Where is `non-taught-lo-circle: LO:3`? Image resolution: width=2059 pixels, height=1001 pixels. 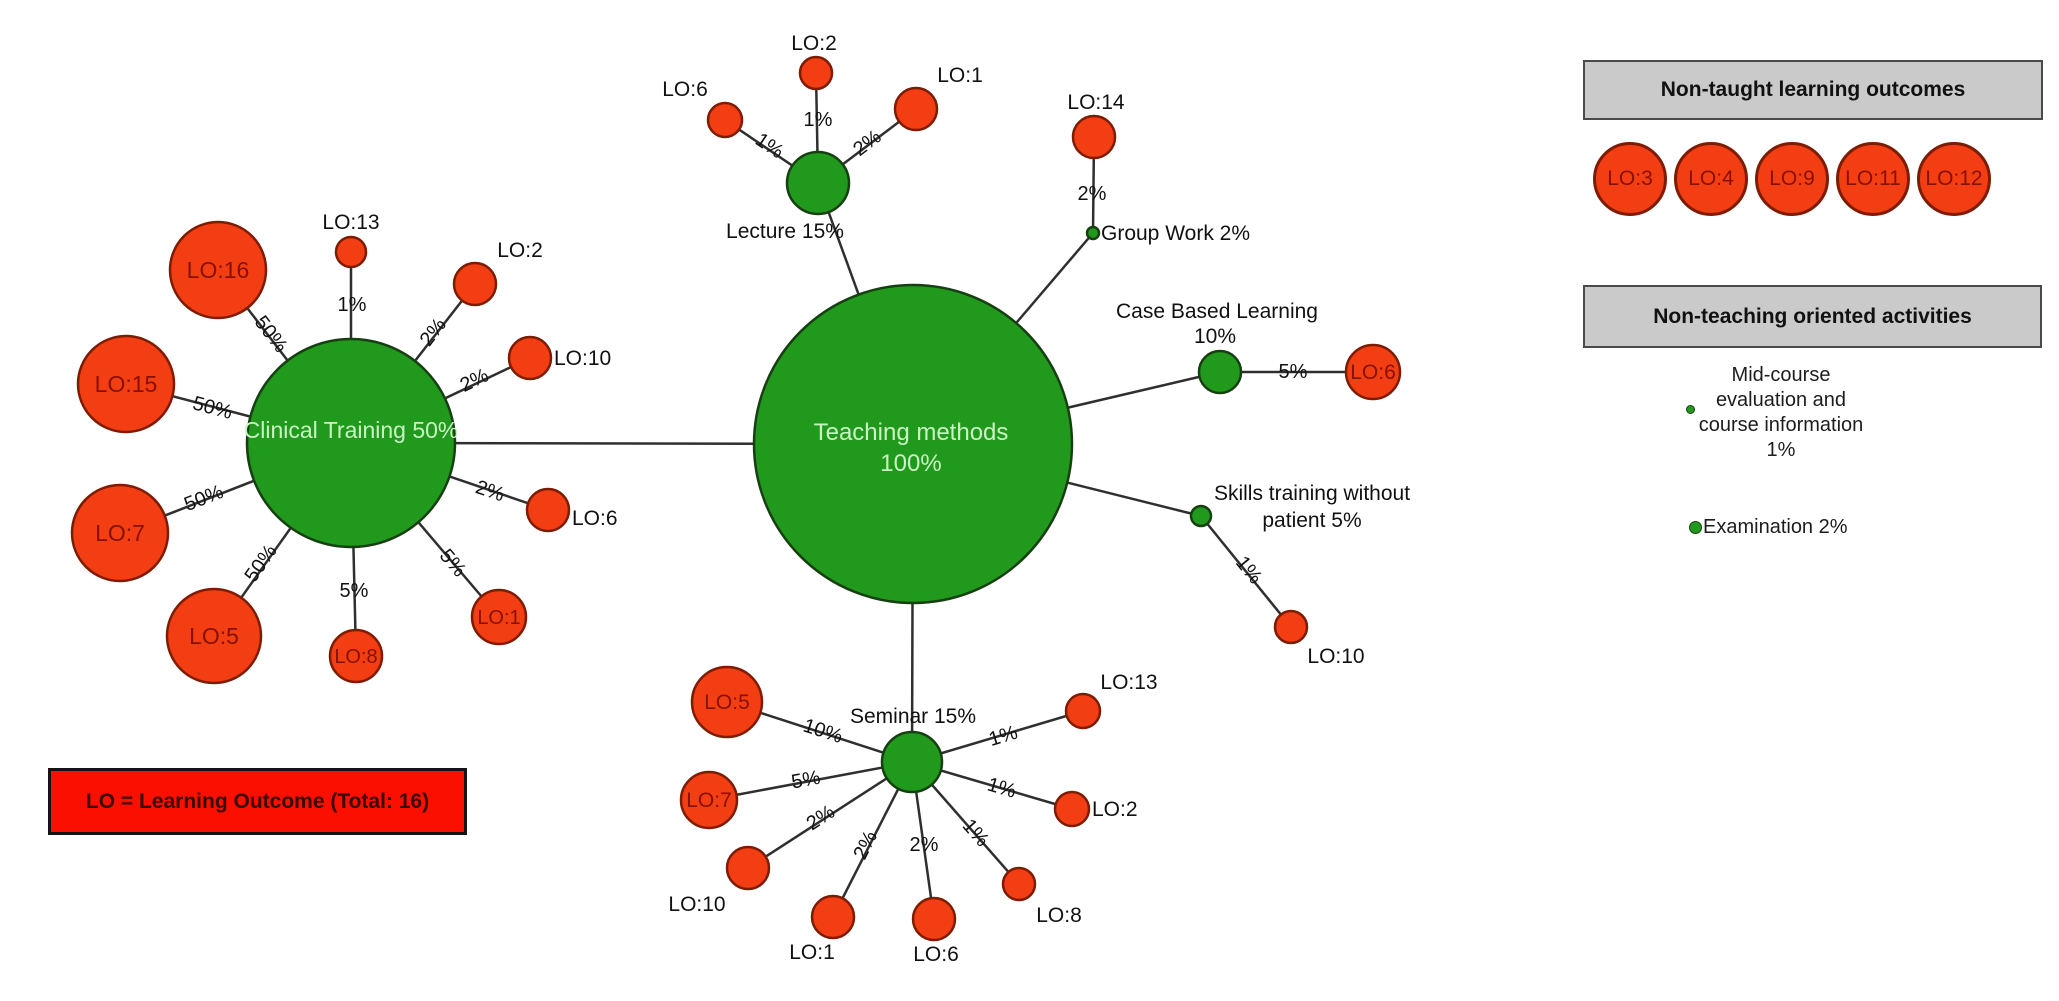 non-taught-lo-circle: LO:3 is located at coordinates (1630, 179).